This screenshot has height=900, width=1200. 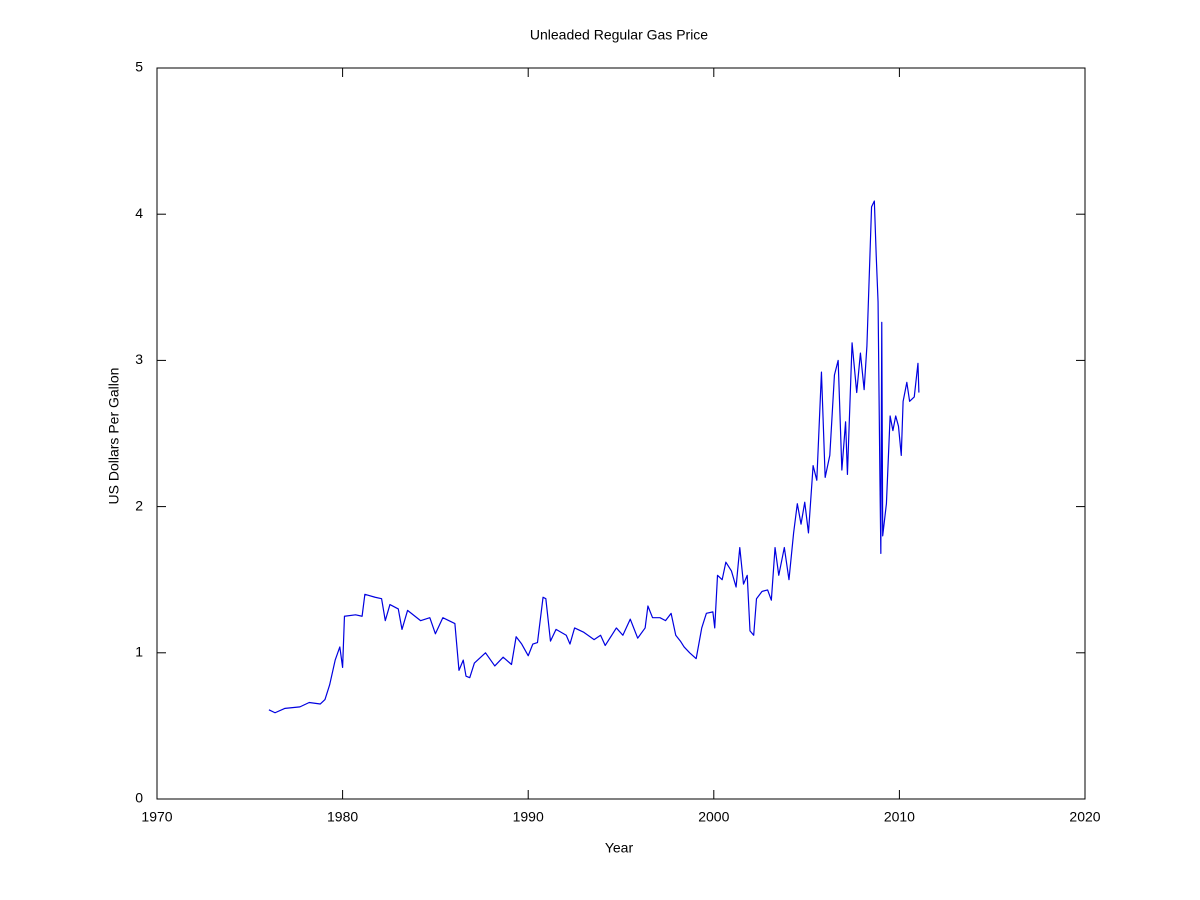 What do you see at coordinates (139, 652) in the screenshot?
I see `y-tick-label: 1` at bounding box center [139, 652].